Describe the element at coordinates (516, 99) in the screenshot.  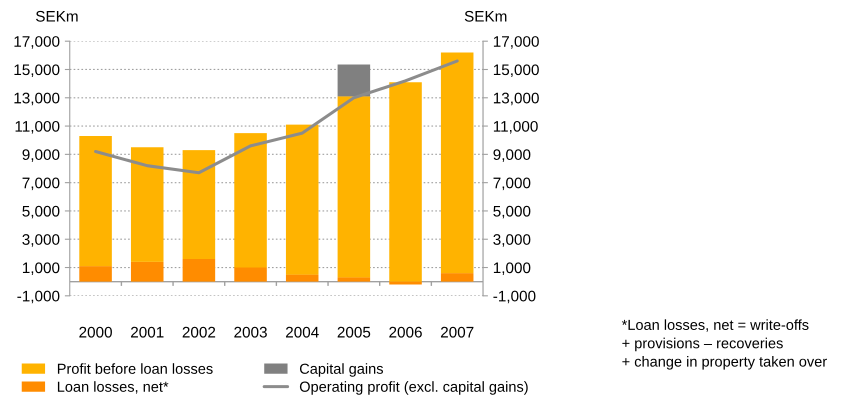
I see `y2-tick-label: 13,000` at that location.